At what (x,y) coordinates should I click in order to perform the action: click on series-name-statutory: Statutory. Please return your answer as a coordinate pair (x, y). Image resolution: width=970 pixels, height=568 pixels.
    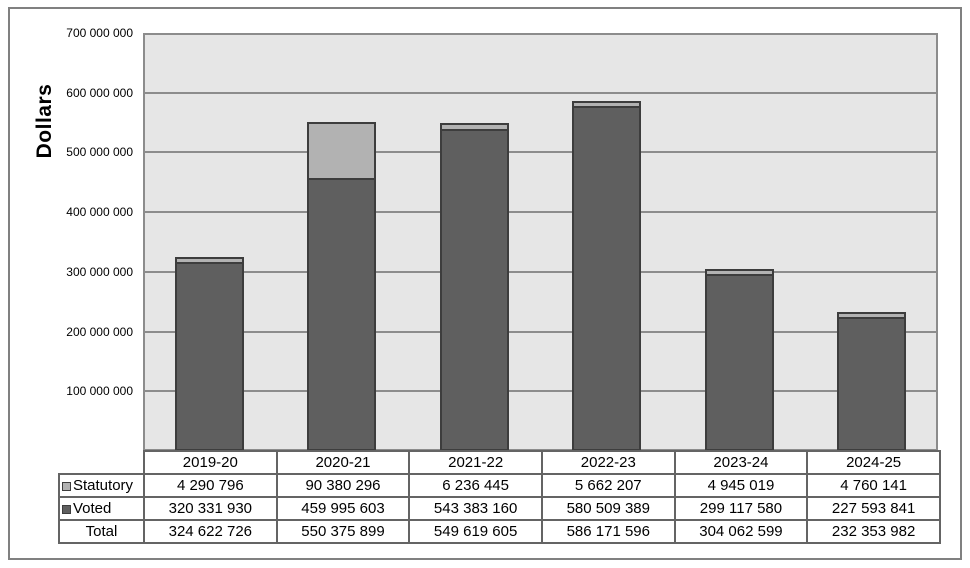
    Looking at the image, I should click on (103, 485).